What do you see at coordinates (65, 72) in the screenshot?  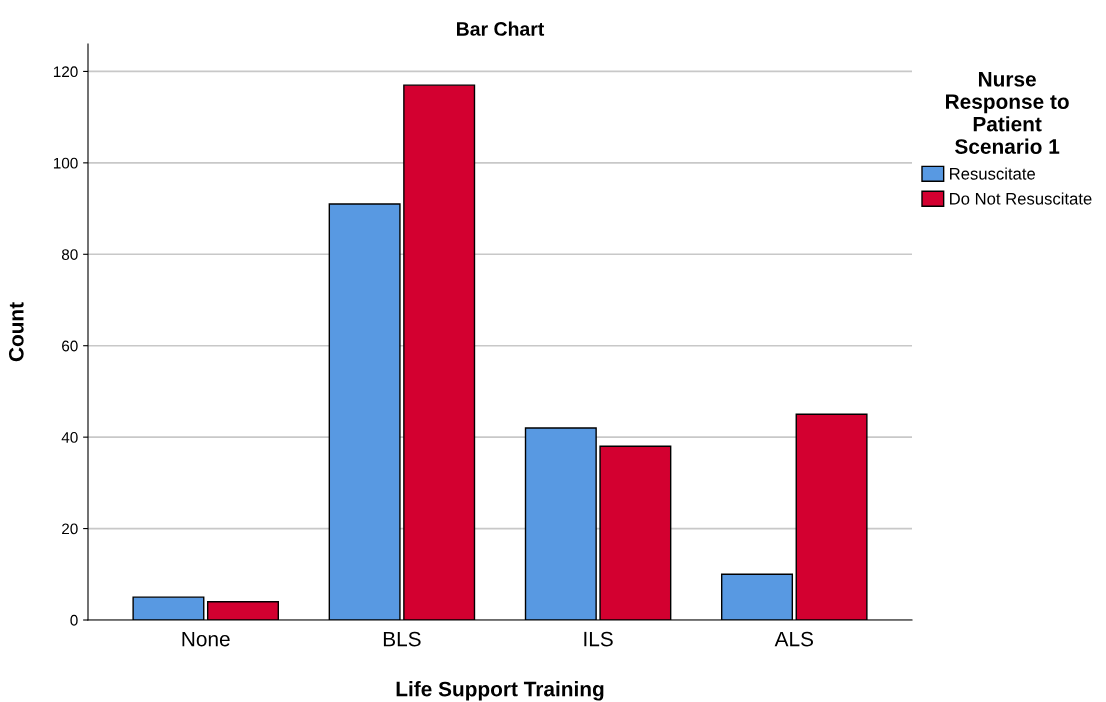 I see `y-tick-label: 120` at bounding box center [65, 72].